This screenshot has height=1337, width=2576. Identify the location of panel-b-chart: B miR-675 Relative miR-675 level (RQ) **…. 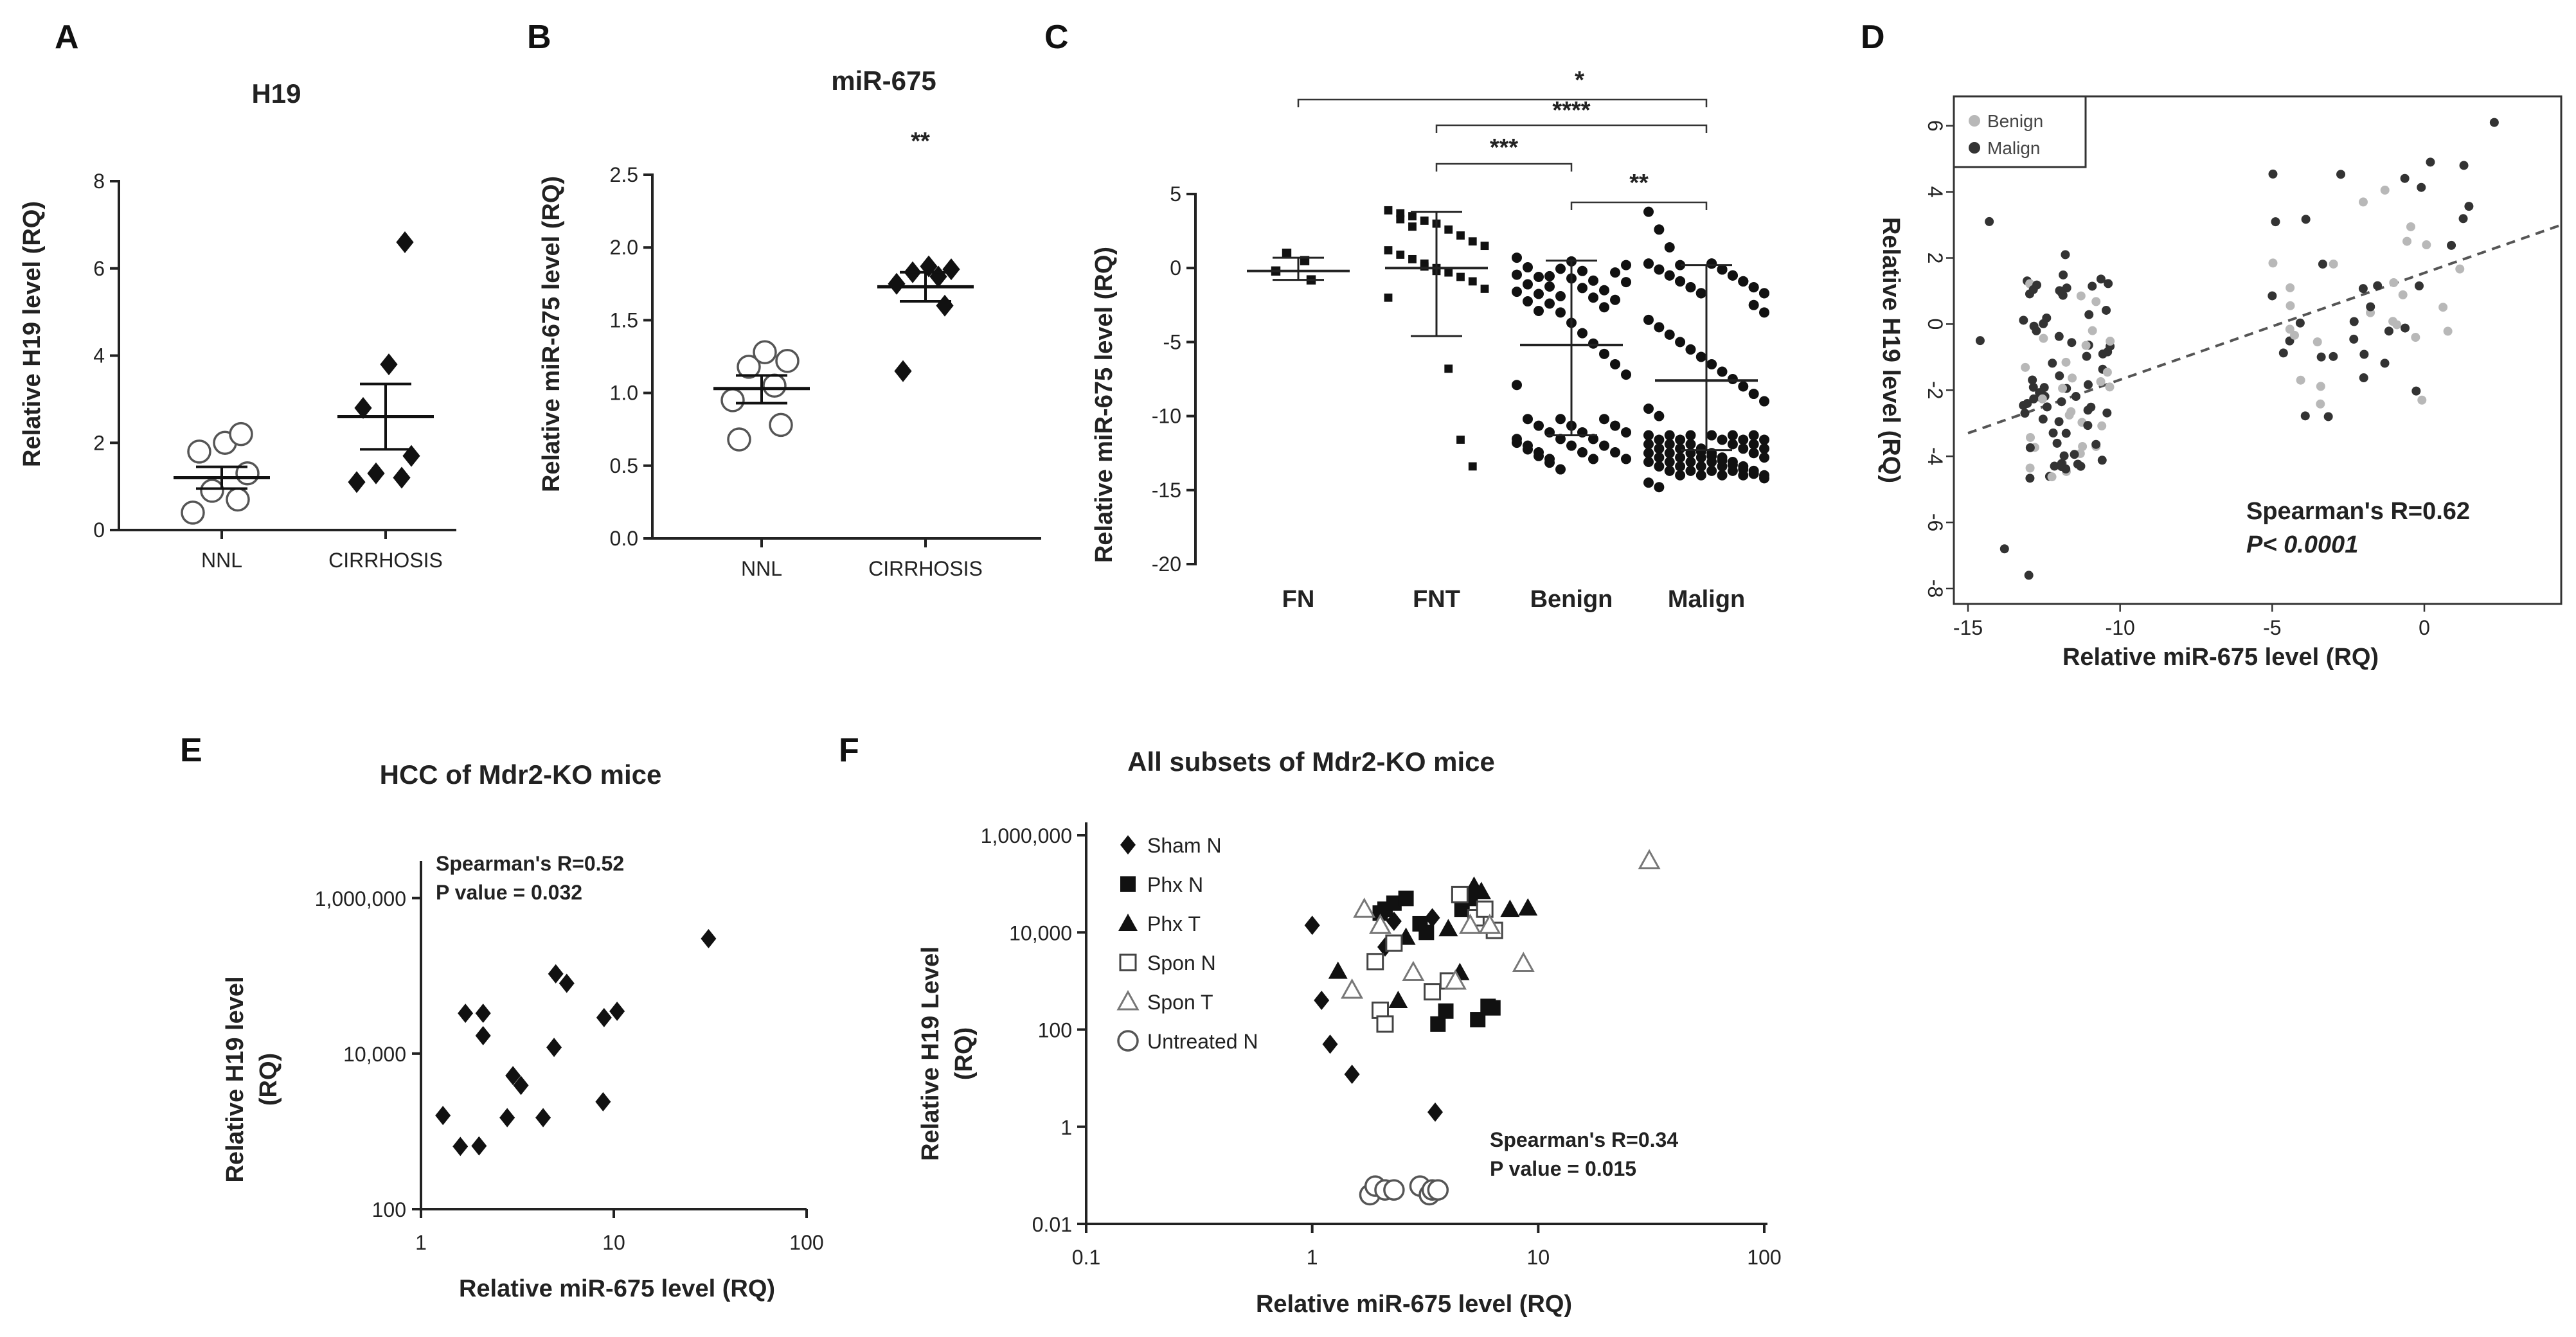
(784, 299).